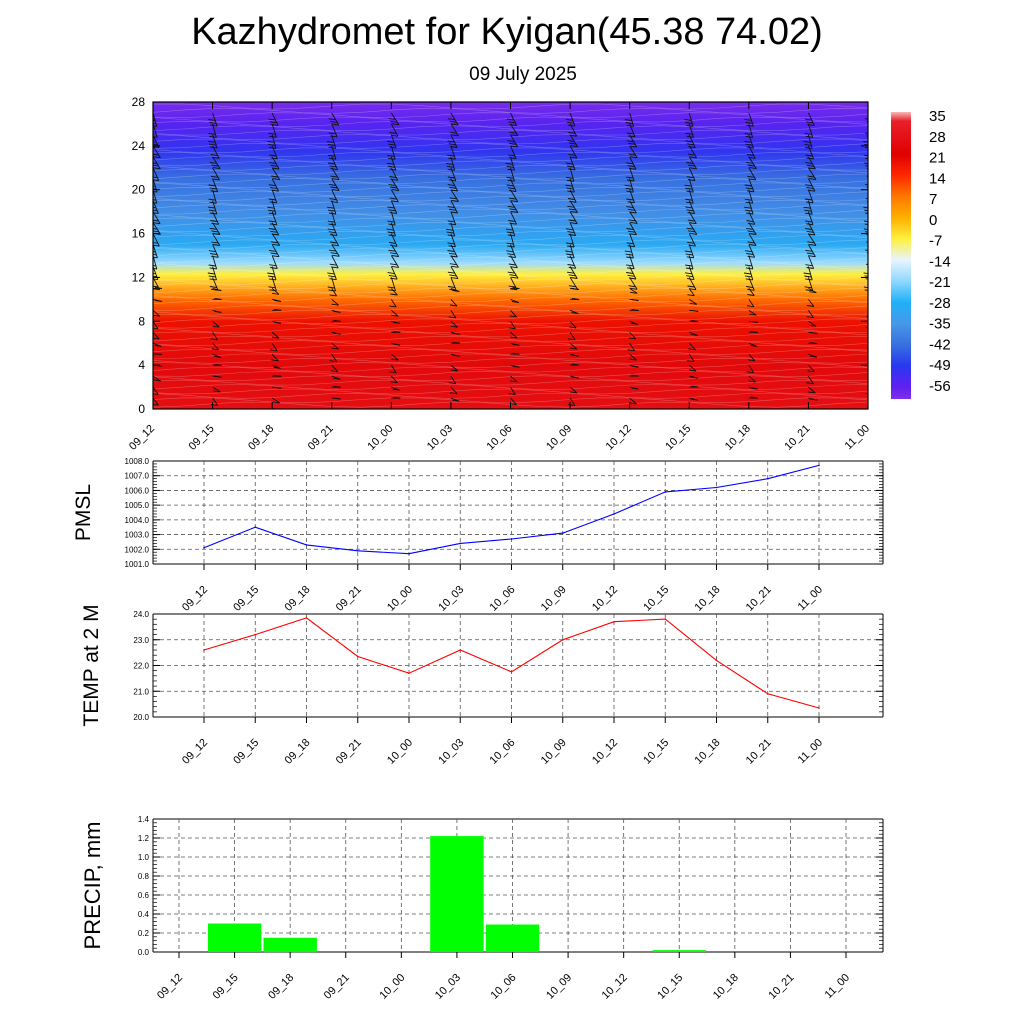 This screenshot has height=1024, width=1024. Describe the element at coordinates (940, 261) in the screenshot. I see `colorbar-label: -14` at that location.